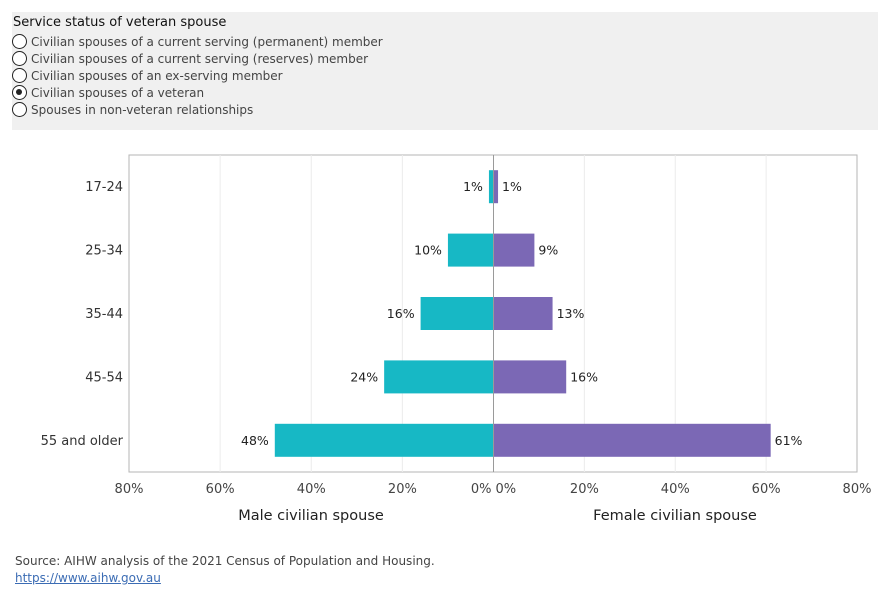 This screenshot has height=600, width=890. Describe the element at coordinates (428, 250) in the screenshot. I see `male-value-label: 10%` at that location.